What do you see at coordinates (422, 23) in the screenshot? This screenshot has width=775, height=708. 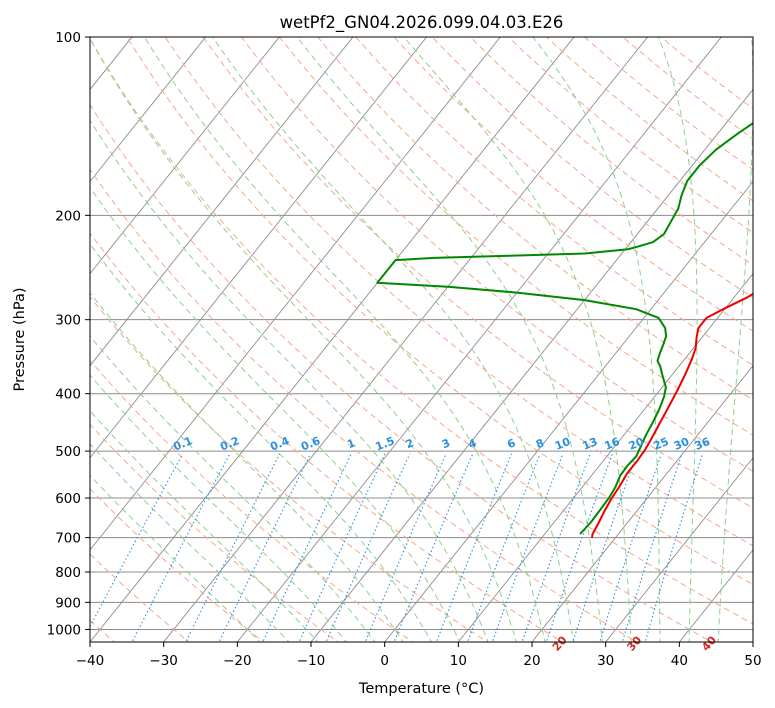 I see `chart-title: wetPf2_GN04.2026.099.04.03.E26` at bounding box center [422, 23].